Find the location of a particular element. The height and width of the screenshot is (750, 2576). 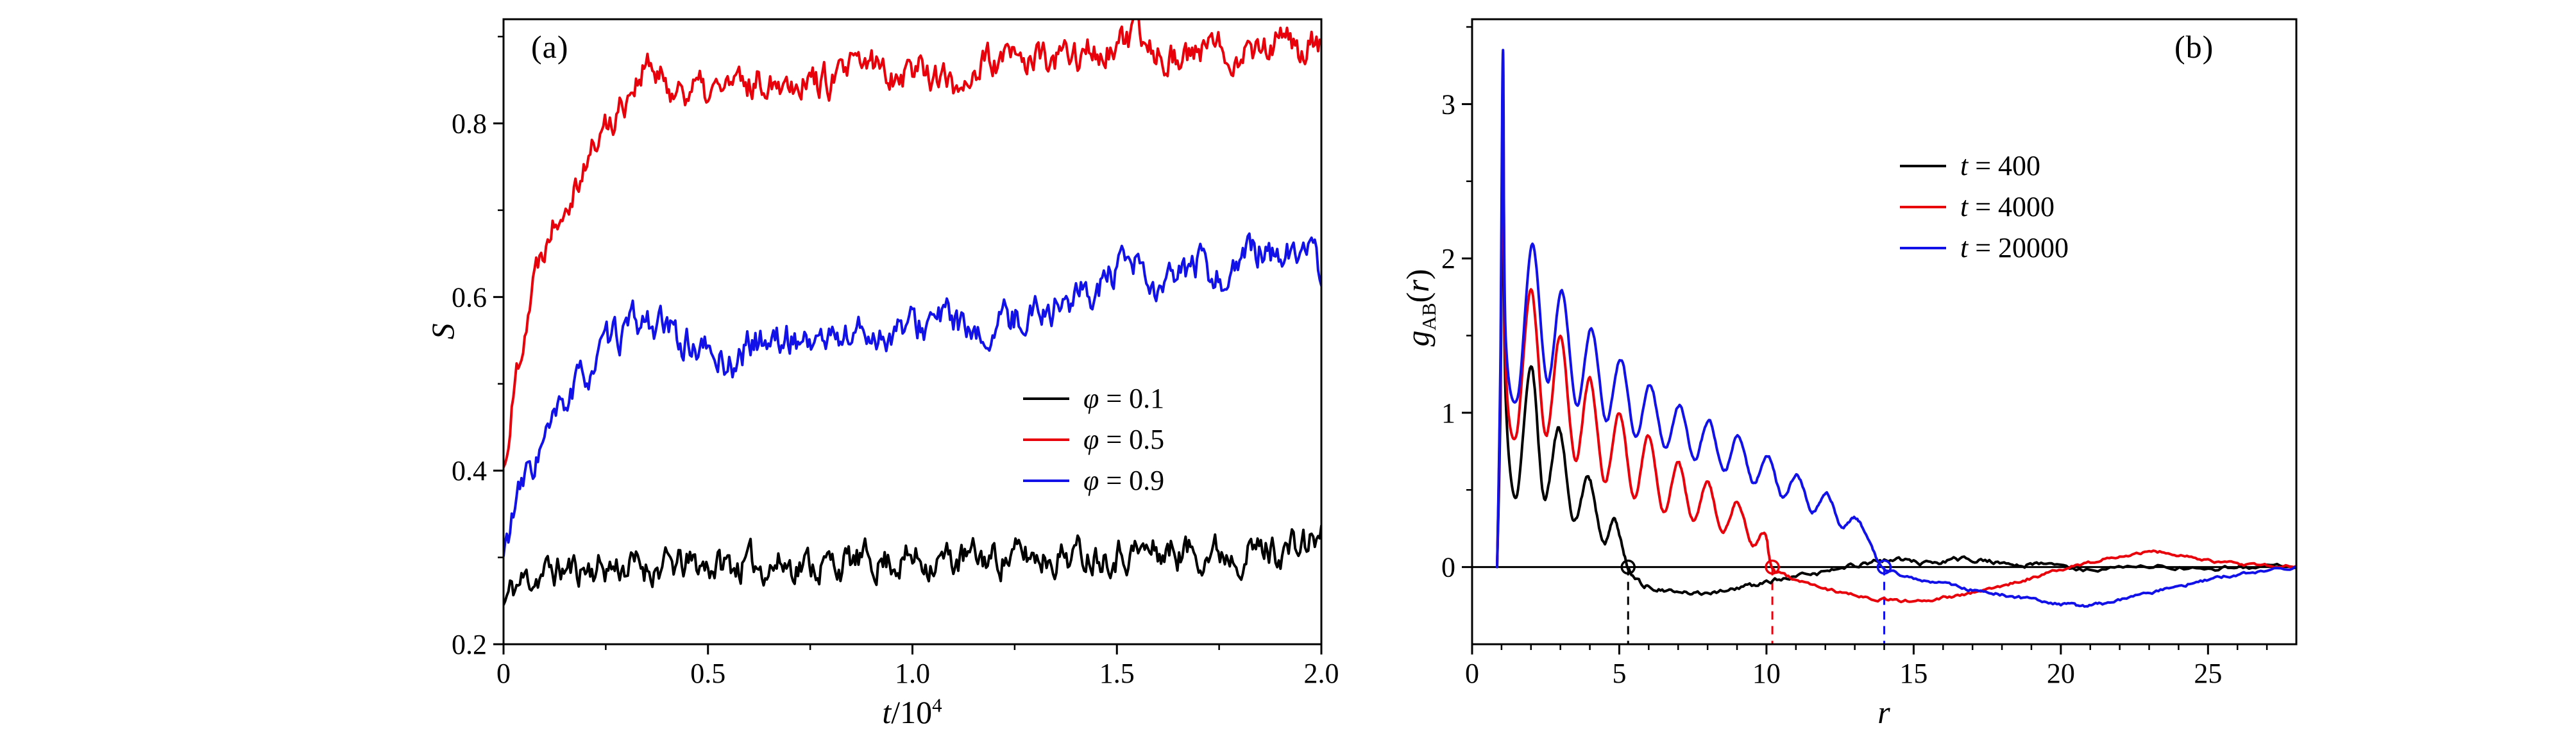

y-tick-label: 0.4 is located at coordinates (469, 471).